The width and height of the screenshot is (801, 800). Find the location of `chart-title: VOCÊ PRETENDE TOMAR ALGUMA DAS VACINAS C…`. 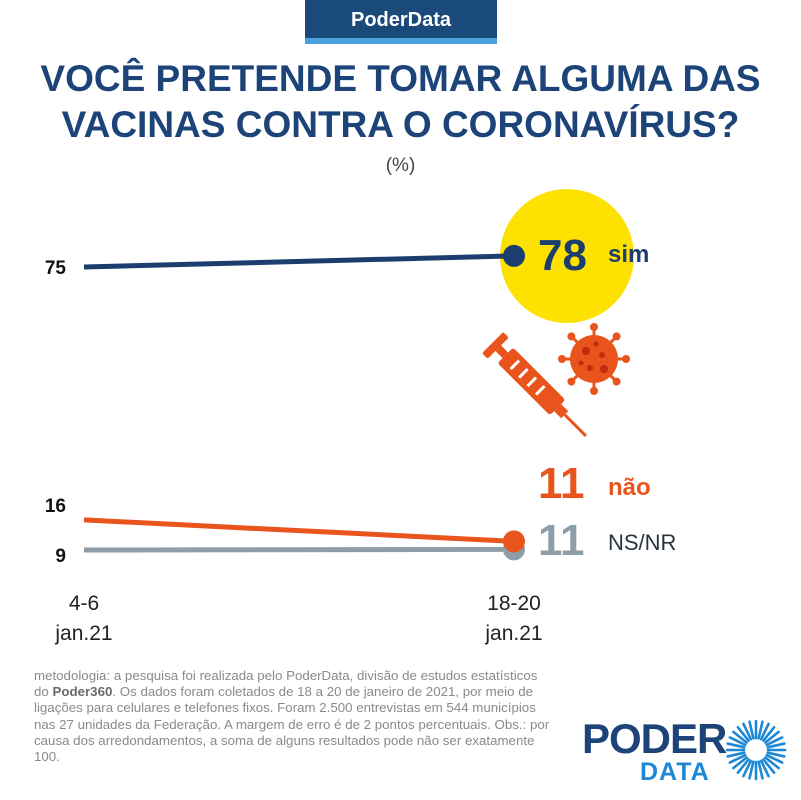

chart-title: VOCÊ PRETENDE TOMAR ALGUMA DAS VACINAS C… is located at coordinates (400, 102).